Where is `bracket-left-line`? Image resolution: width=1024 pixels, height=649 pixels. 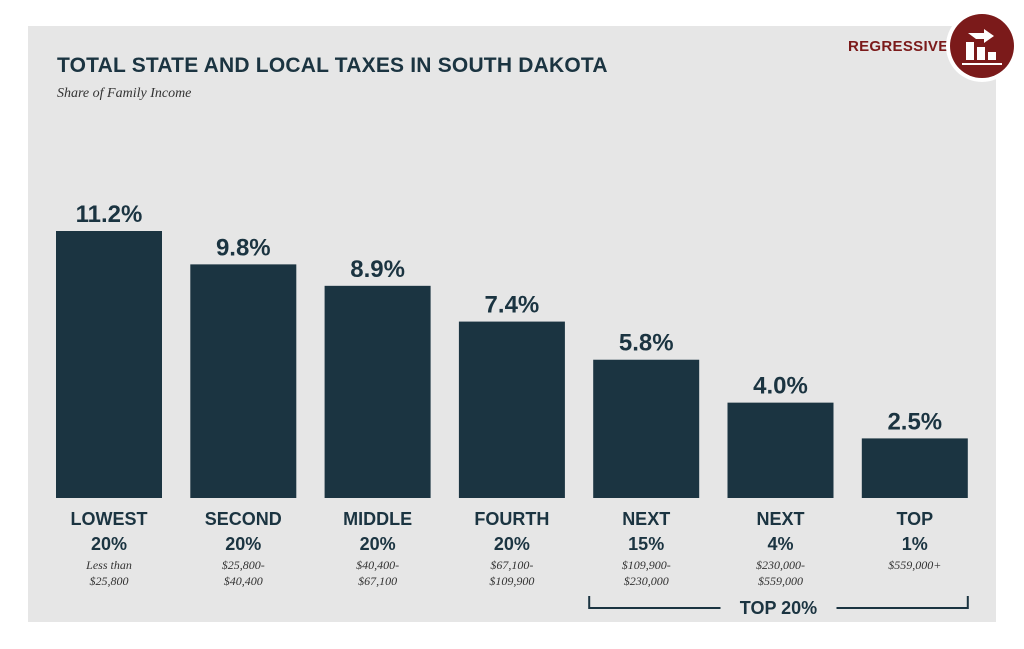
bracket-left-line is located at coordinates (654, 602).